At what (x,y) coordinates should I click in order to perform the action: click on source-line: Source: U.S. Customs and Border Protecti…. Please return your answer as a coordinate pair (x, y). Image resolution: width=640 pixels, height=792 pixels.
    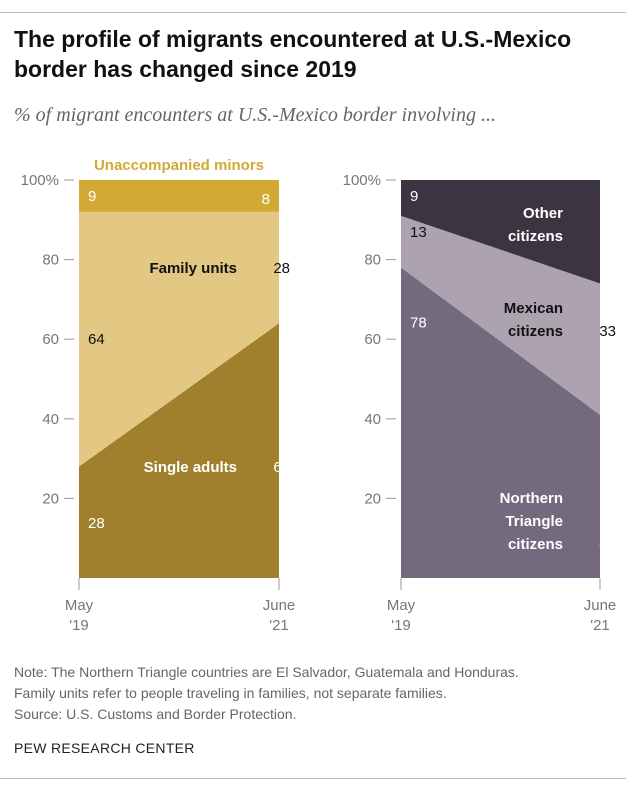
    Looking at the image, I should click on (155, 714).